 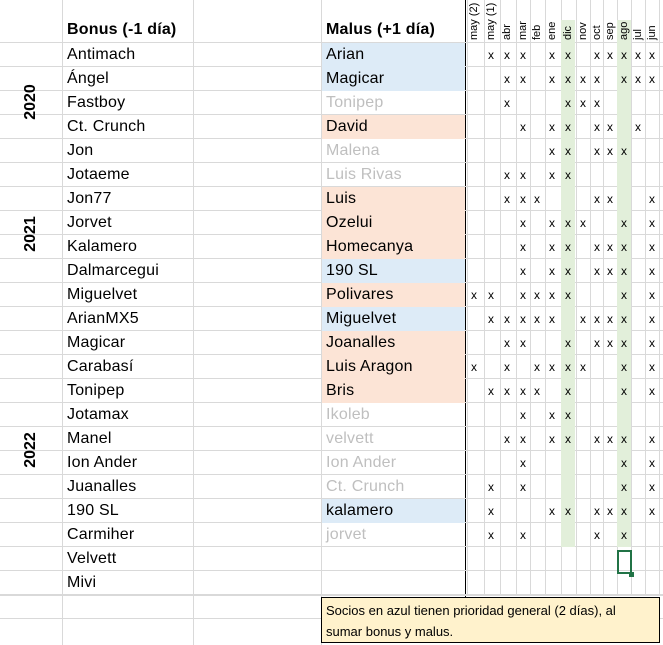 I want to click on bonus-cell: Carabasí, so click(x=100, y=366).